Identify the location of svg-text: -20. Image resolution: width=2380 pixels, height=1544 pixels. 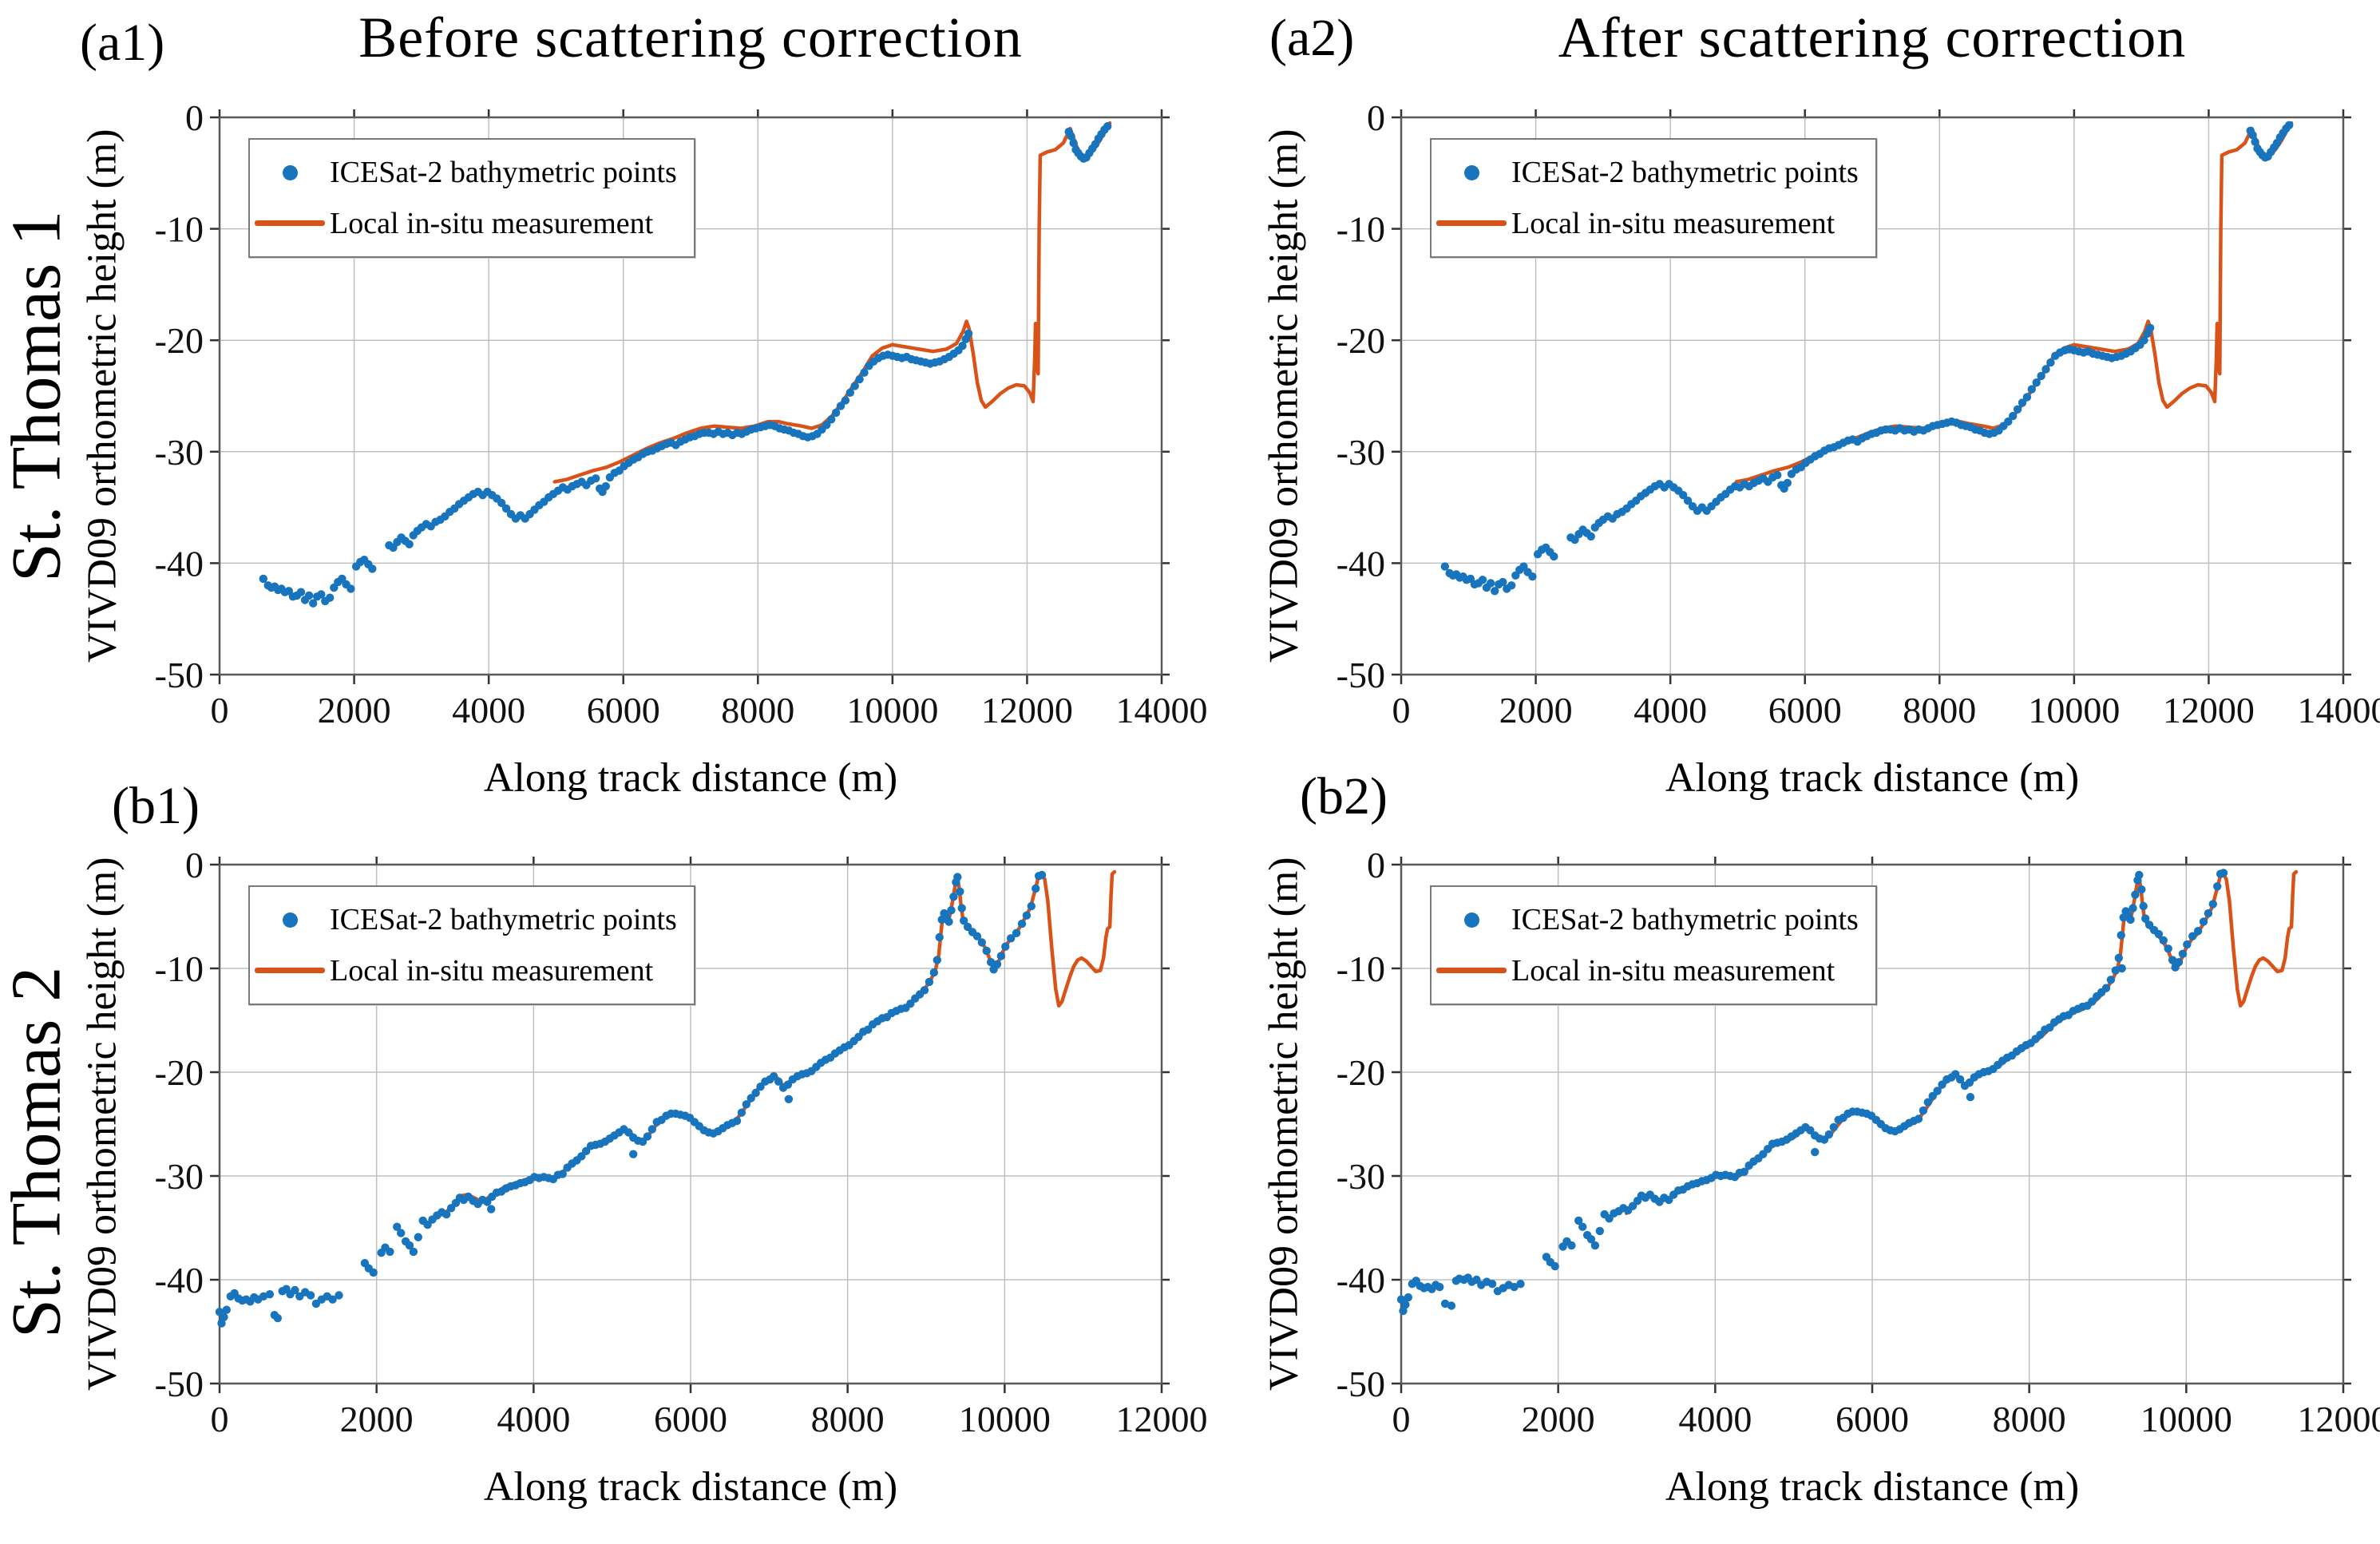
(179, 340).